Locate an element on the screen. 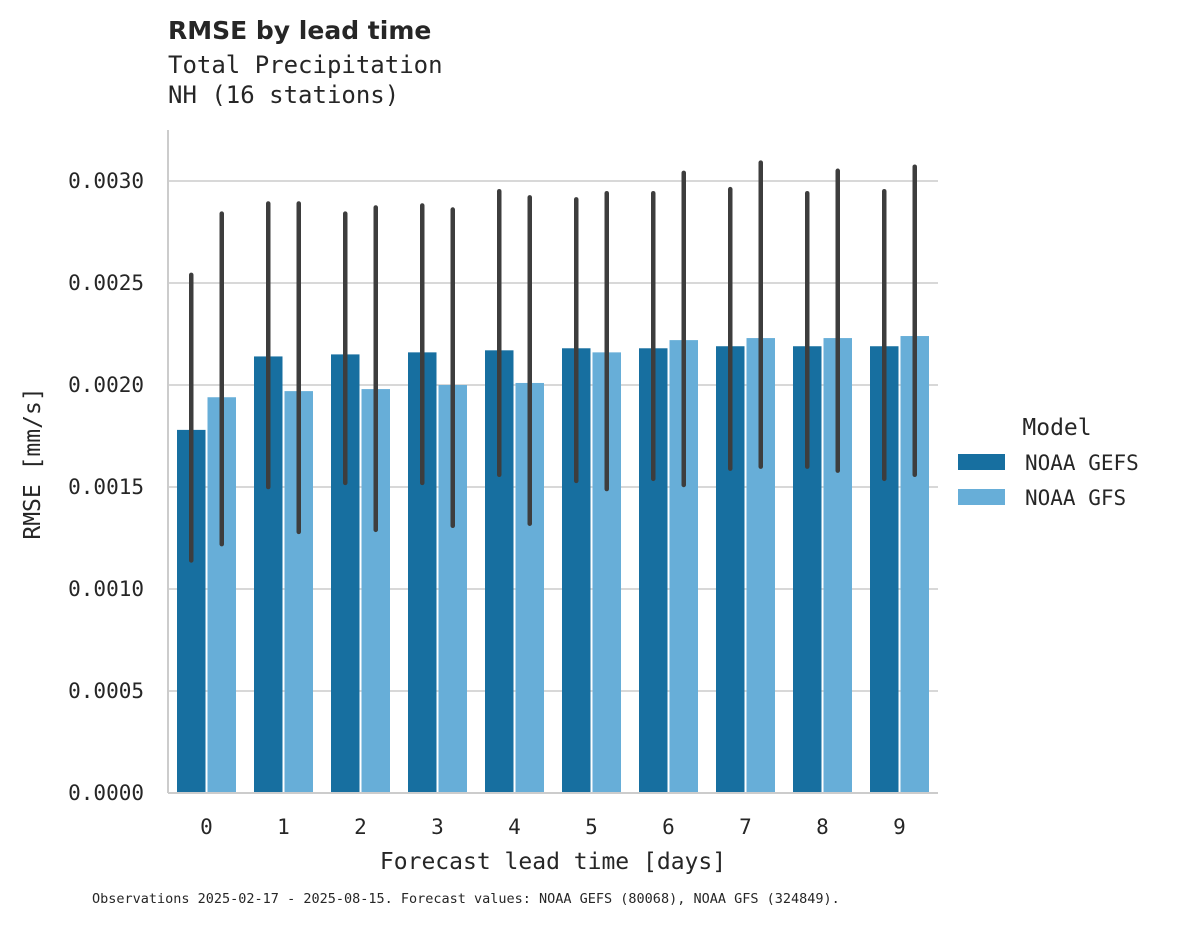  y-axis-label: RMSE [mm/s] is located at coordinates (33, 463).